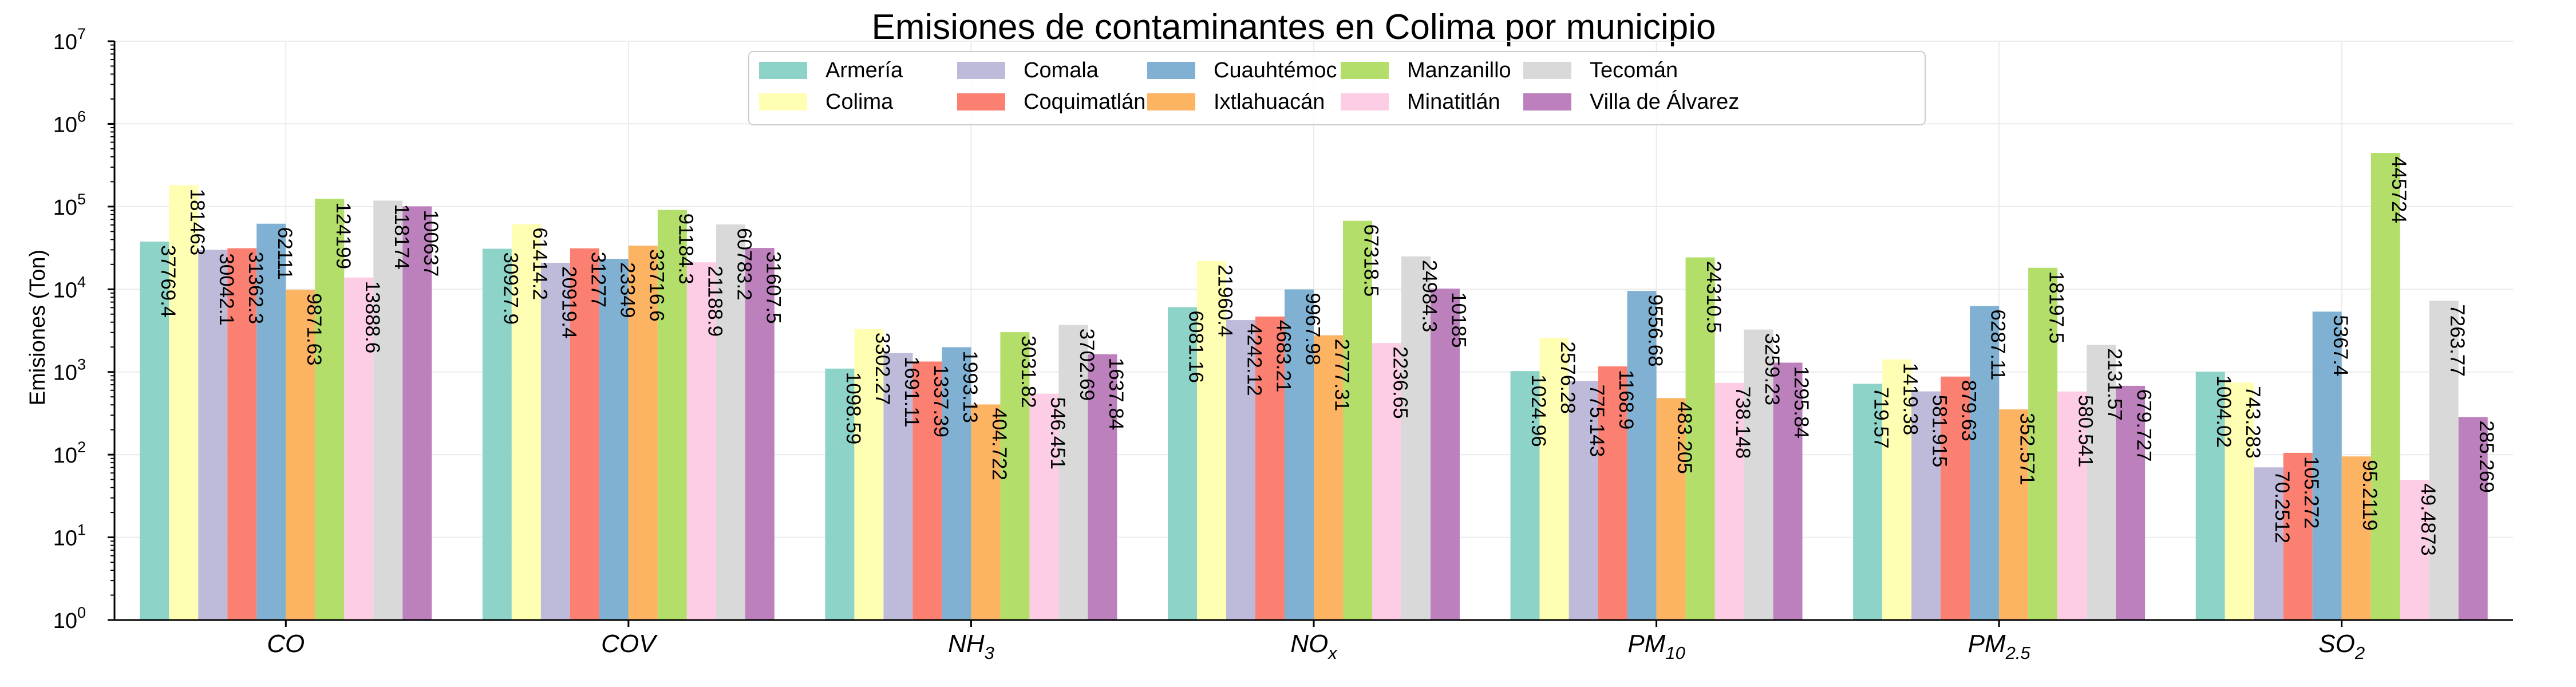  What do you see at coordinates (1684, 437) in the screenshot?
I see `bar-value-label: 483.205` at bounding box center [1684, 437].